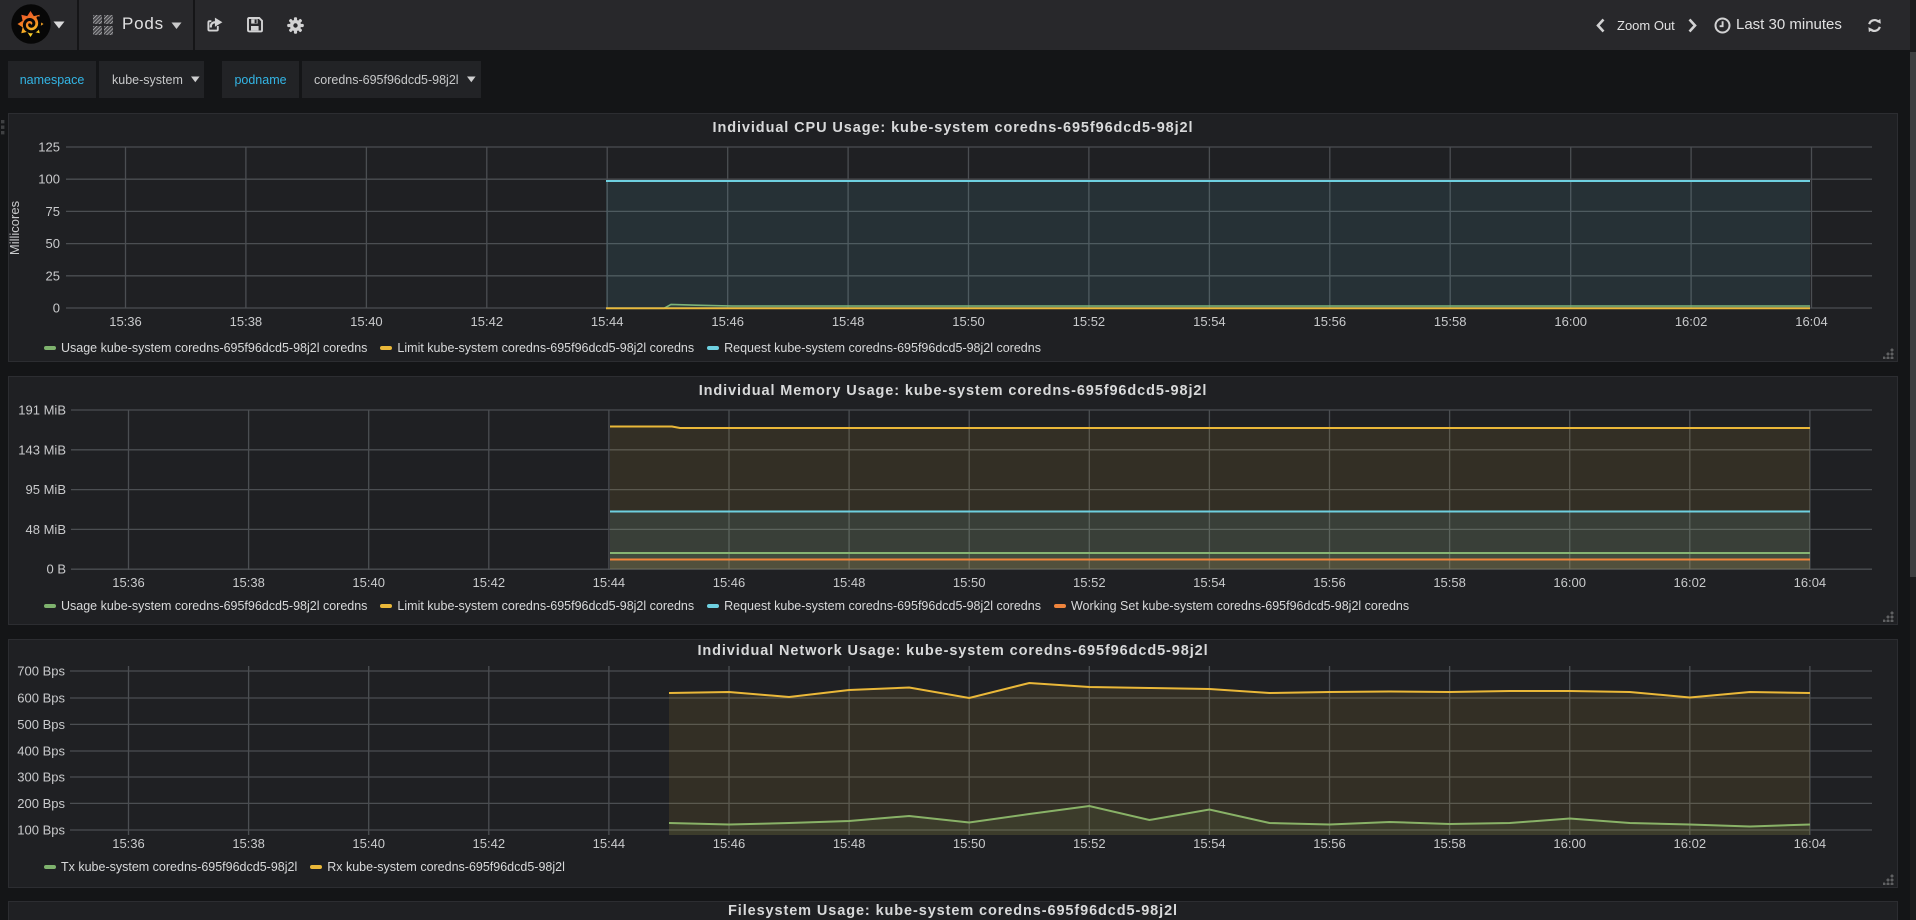 The image size is (1916, 920). Describe the element at coordinates (41, 830) in the screenshot. I see `svg-text: 100 Bps` at that location.